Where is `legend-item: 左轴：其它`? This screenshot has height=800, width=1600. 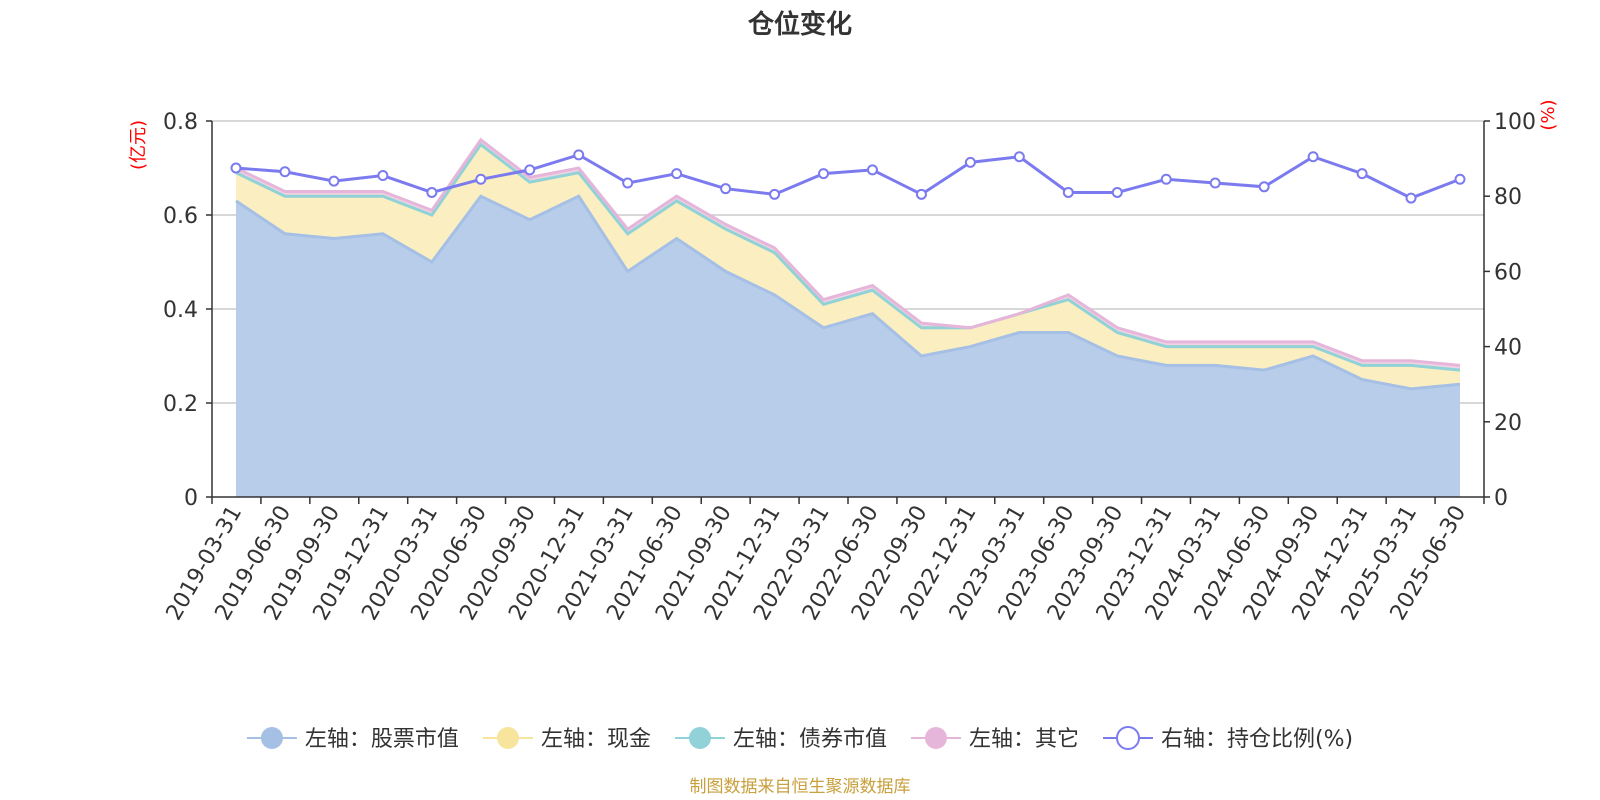 legend-item: 左轴：其它 is located at coordinates (994, 739).